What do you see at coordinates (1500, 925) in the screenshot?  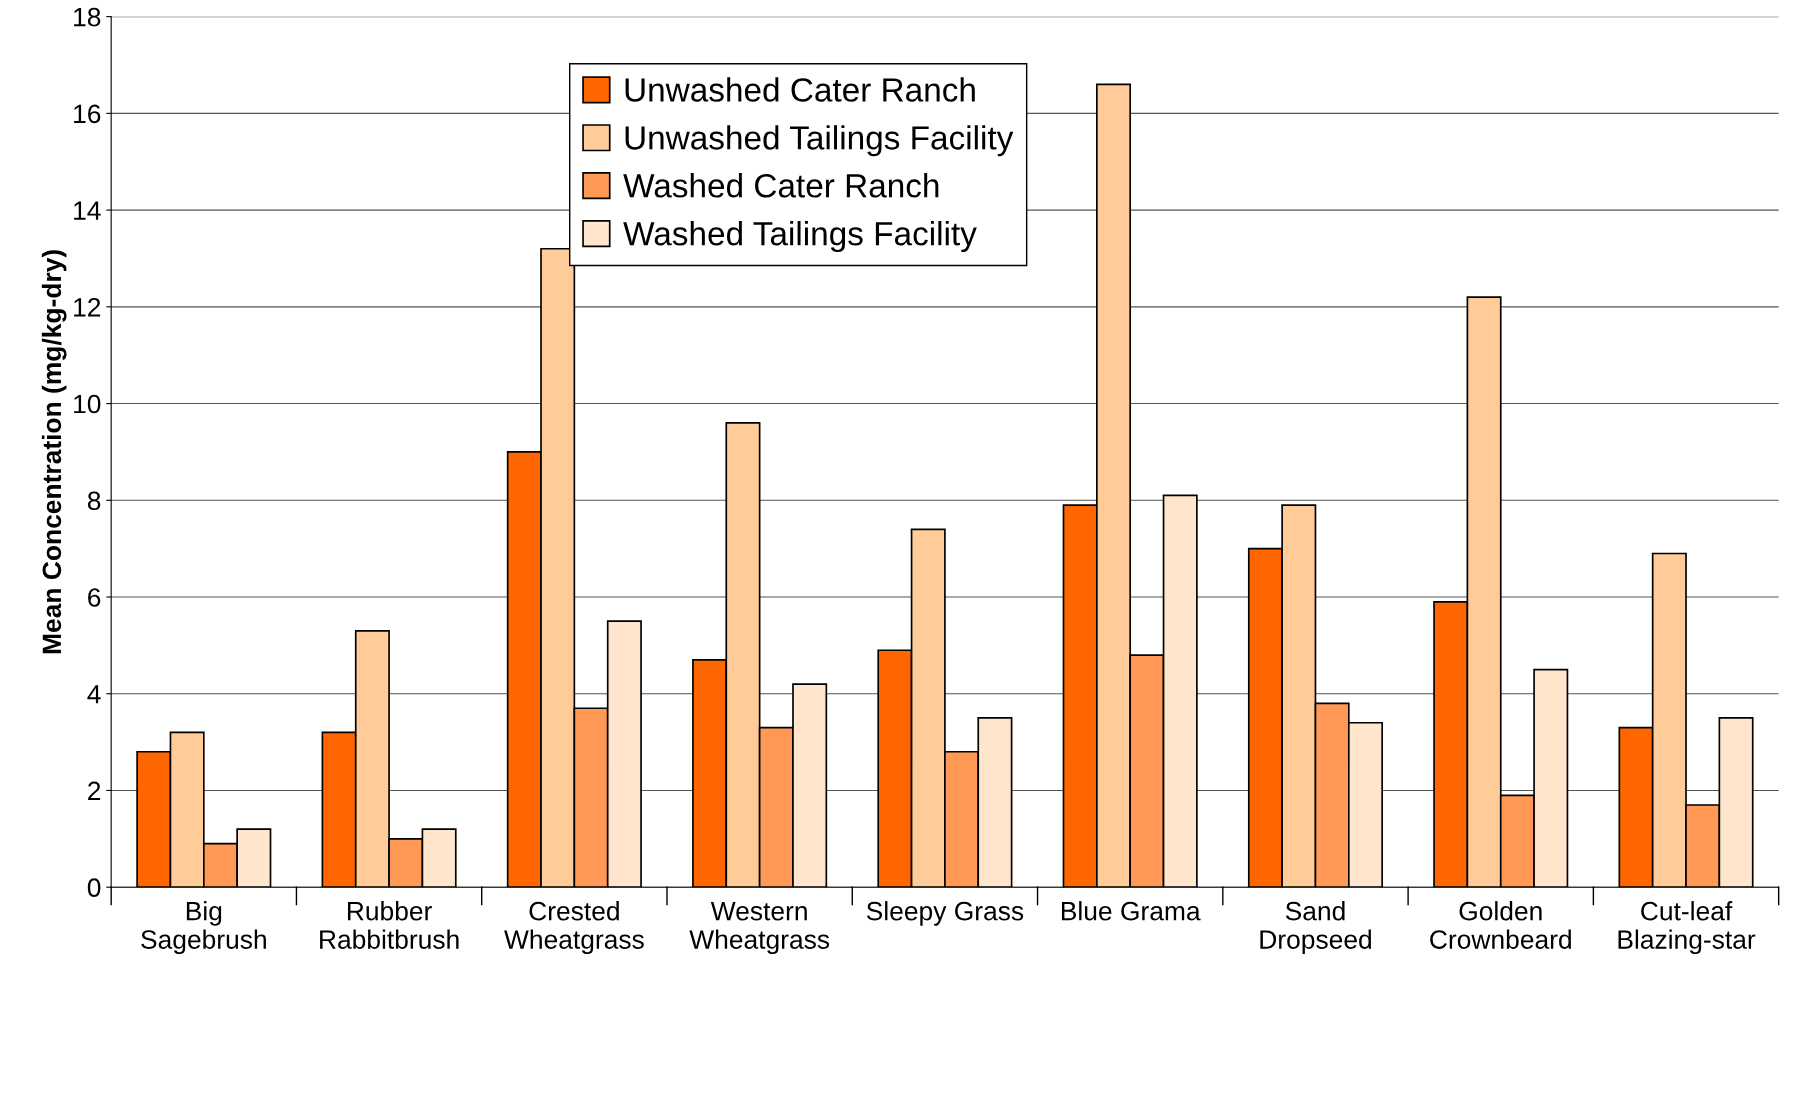 I see `x-tick-label: Golden Crownbeard` at bounding box center [1500, 925].